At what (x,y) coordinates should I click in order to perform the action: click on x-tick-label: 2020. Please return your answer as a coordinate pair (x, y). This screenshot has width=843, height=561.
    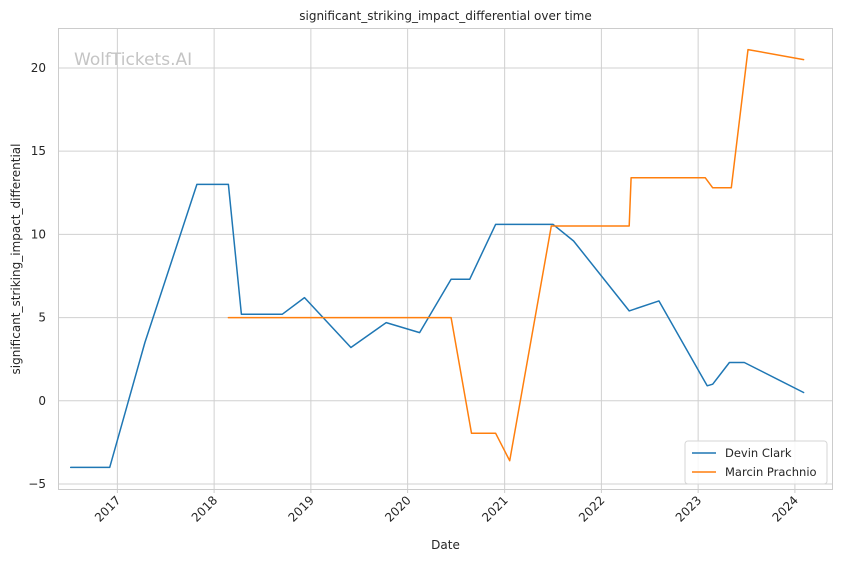
    Looking at the image, I should click on (397, 508).